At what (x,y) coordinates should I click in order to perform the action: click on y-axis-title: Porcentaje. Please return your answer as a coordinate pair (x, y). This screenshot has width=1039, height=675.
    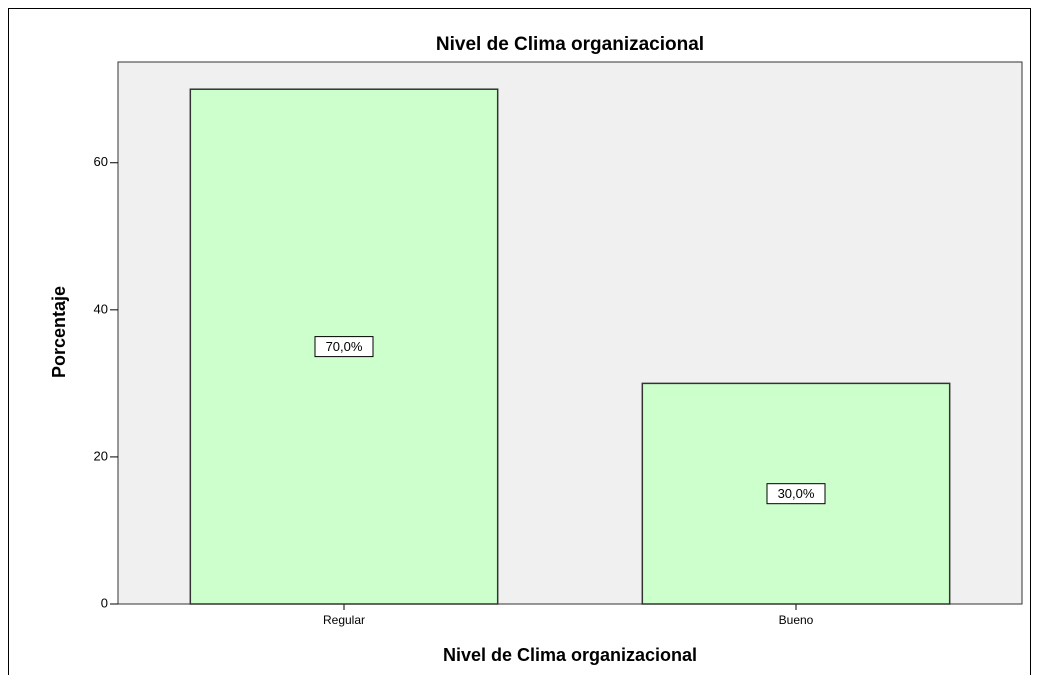
    Looking at the image, I should click on (59, 332).